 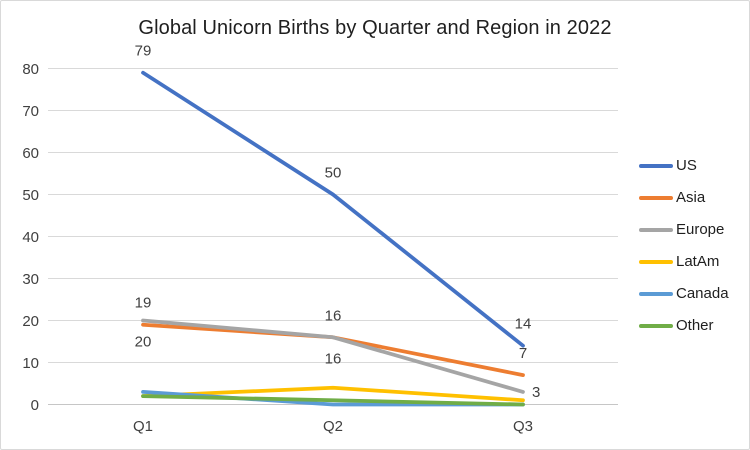 What do you see at coordinates (684, 245) in the screenshot?
I see `legend: US Asia Europe LatAm Canada Other` at bounding box center [684, 245].